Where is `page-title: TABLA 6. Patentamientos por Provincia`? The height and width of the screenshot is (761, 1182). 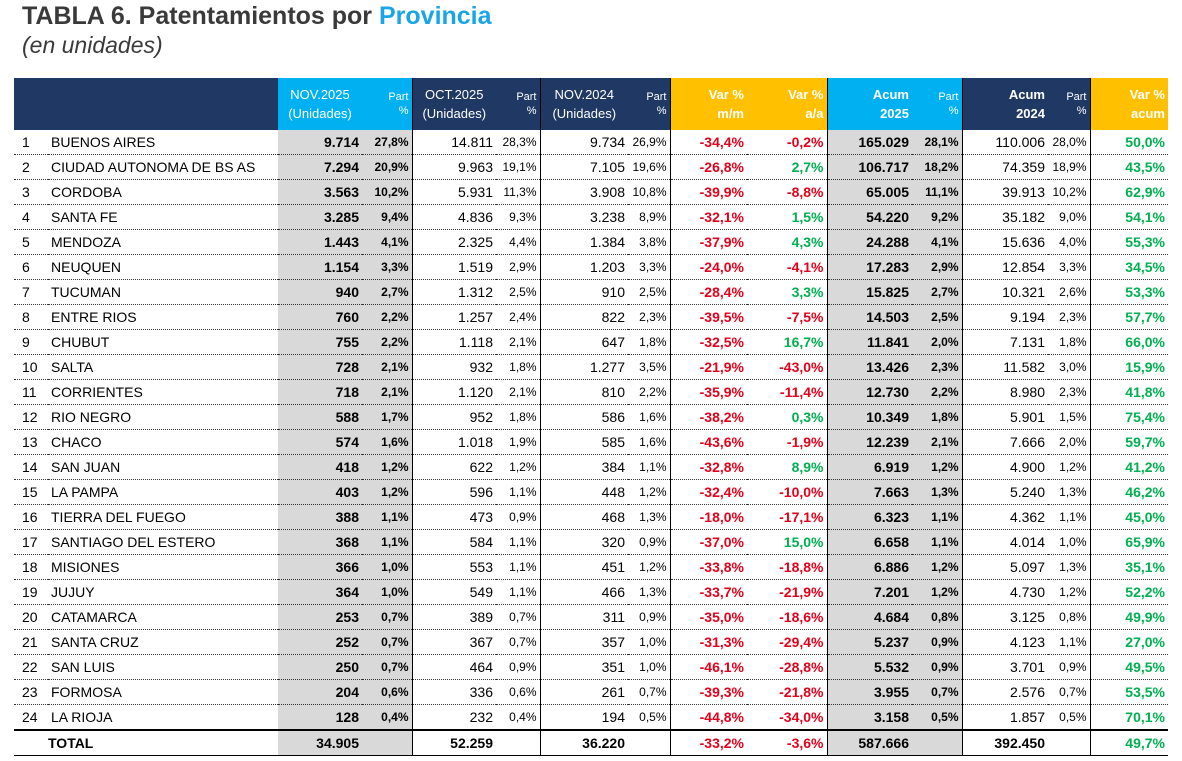 page-title: TABLA 6. Patentamientos por Provincia is located at coordinates (257, 16).